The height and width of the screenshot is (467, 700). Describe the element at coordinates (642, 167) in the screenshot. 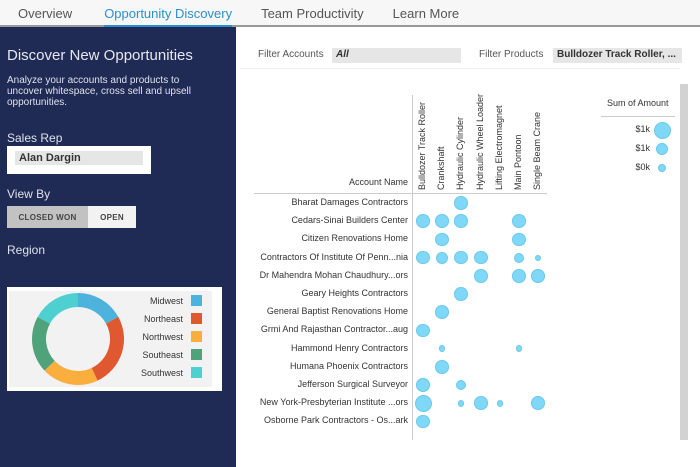

I see `bubble-legend-label: $0k` at that location.